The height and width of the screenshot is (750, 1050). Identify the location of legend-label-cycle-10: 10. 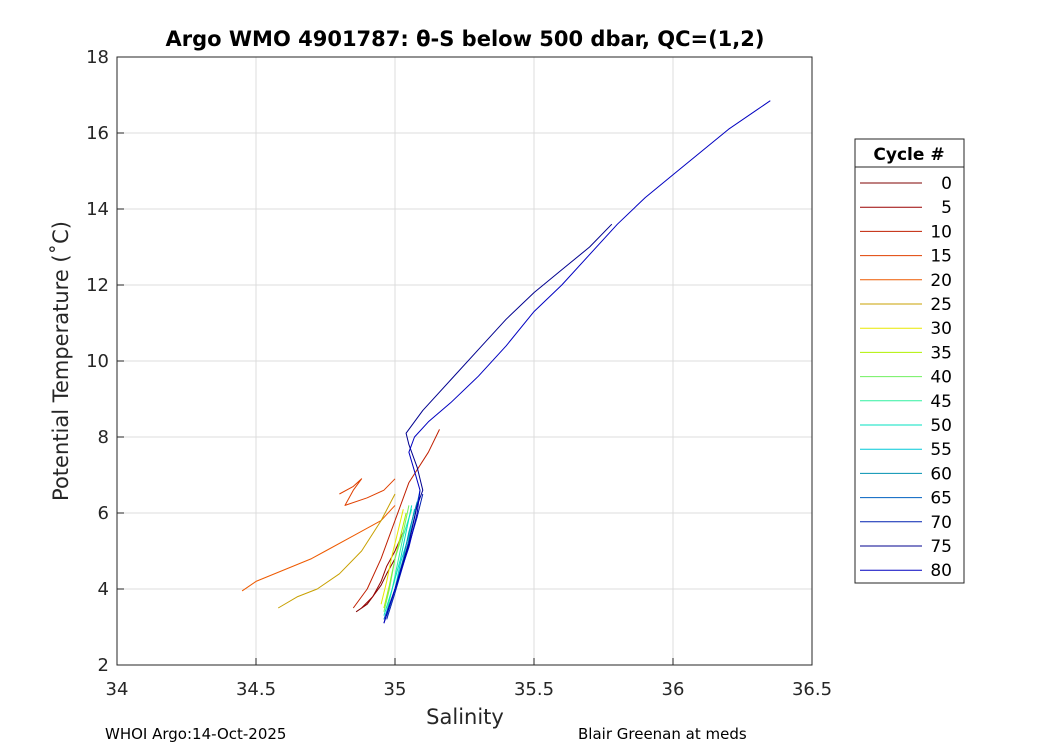
(941, 232).